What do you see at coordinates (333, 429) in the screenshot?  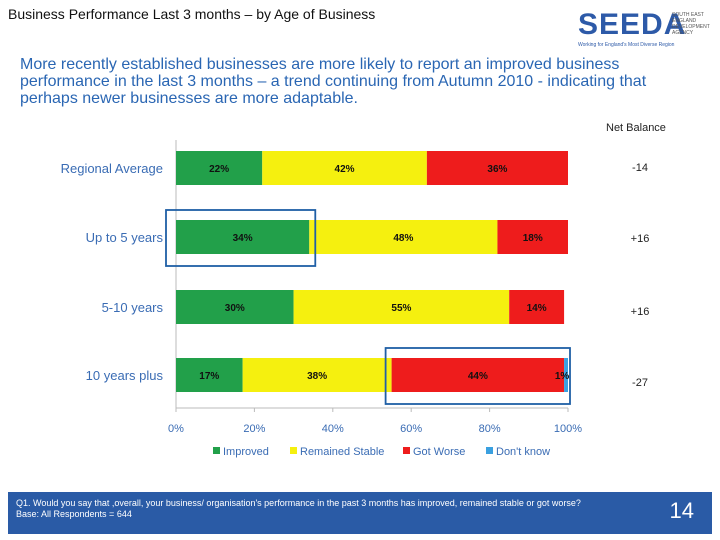 I see `x-tick-label: 40%` at bounding box center [333, 429].